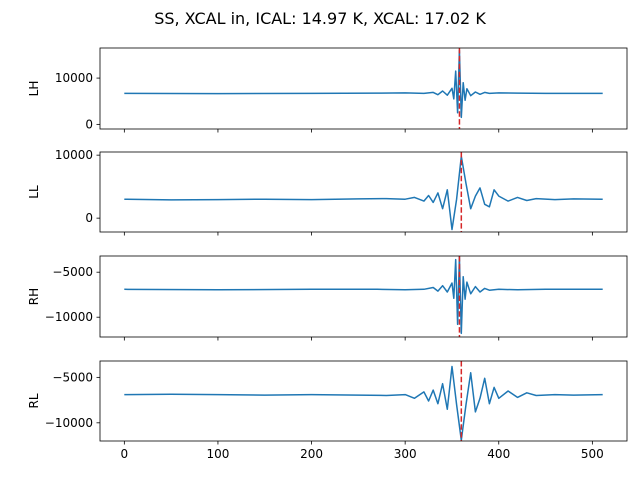  Describe the element at coordinates (34, 296) in the screenshot. I see `y-axis-label: RH` at that location.